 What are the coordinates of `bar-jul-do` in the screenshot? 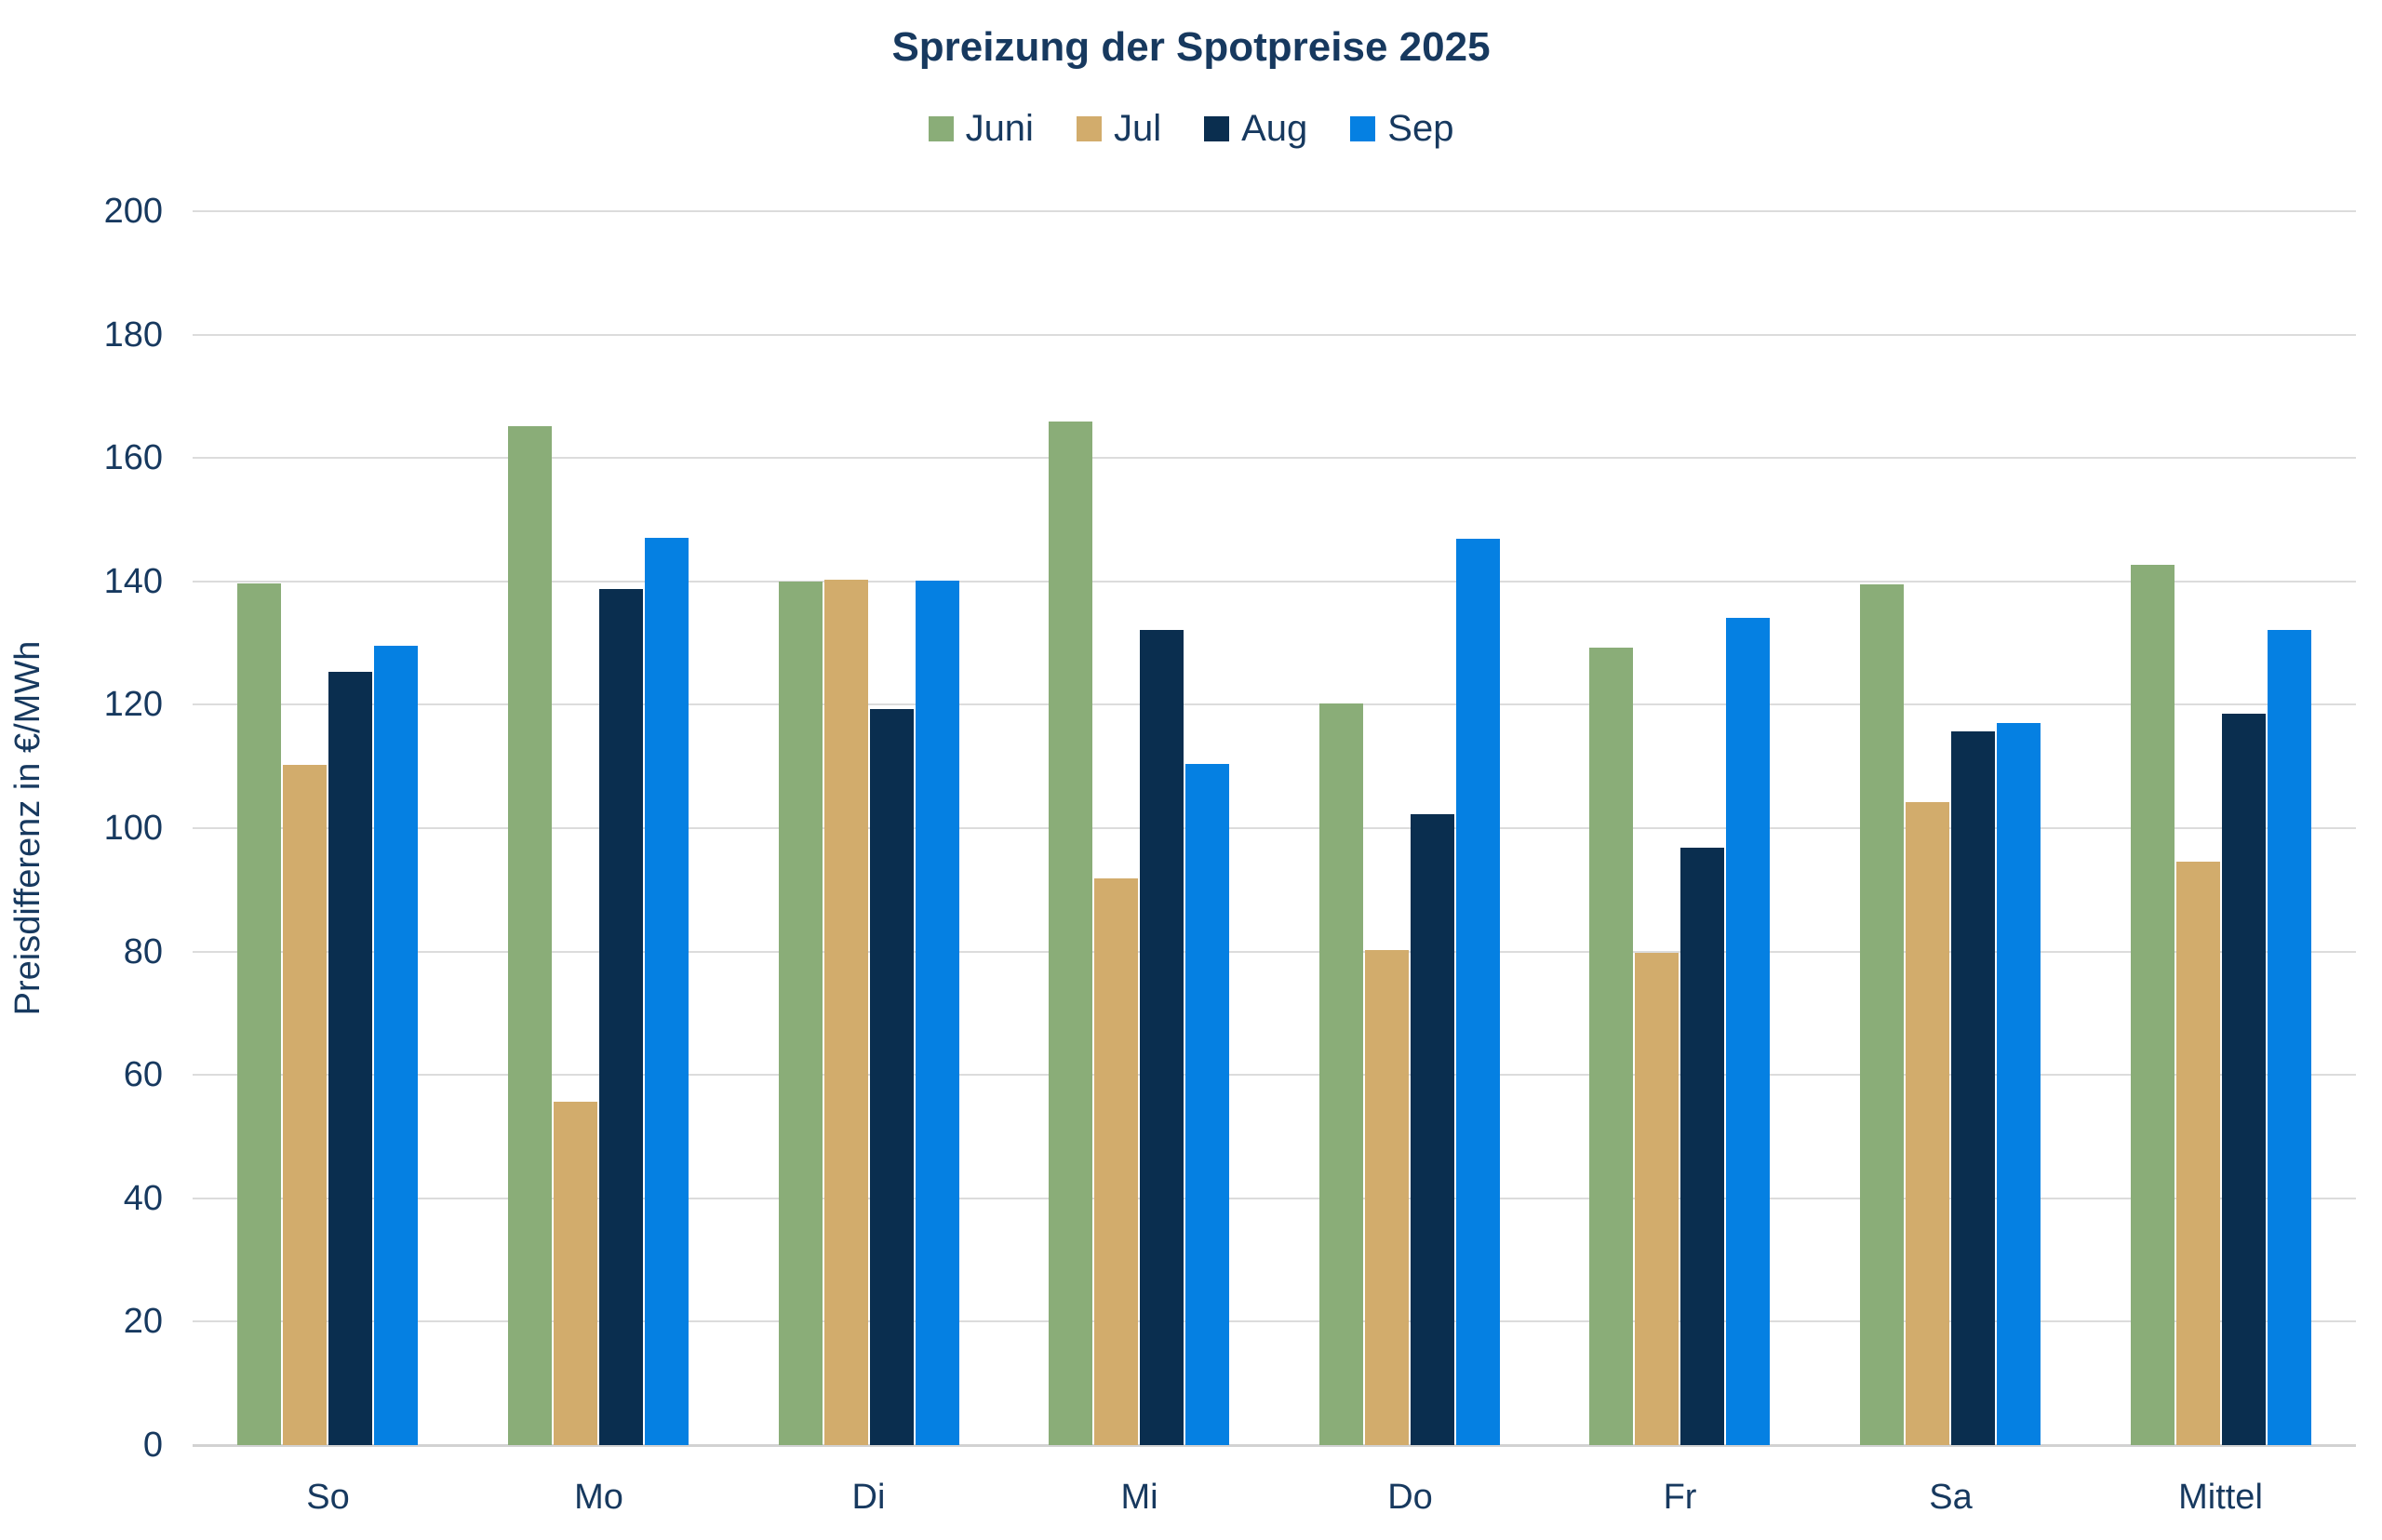 It's located at (1387, 1197).